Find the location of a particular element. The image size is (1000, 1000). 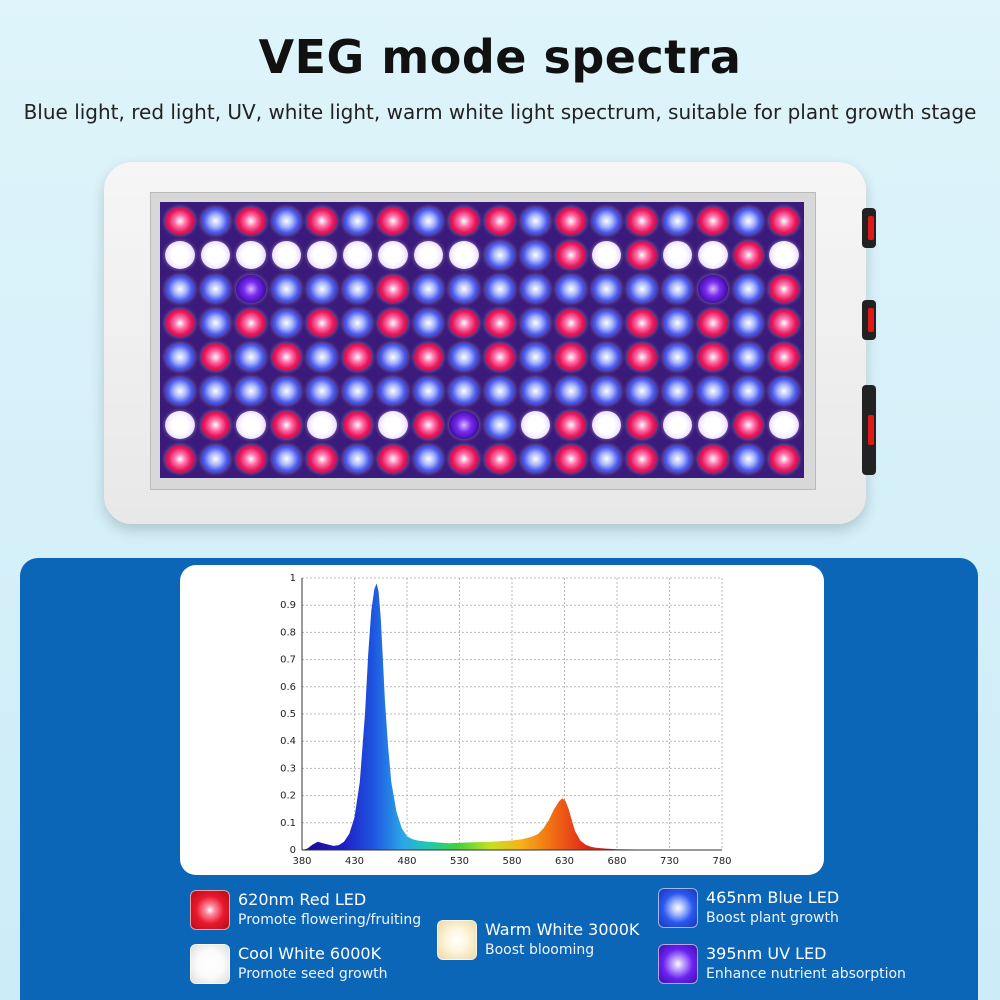

y-tick-label: 0.7 is located at coordinates (288, 660).